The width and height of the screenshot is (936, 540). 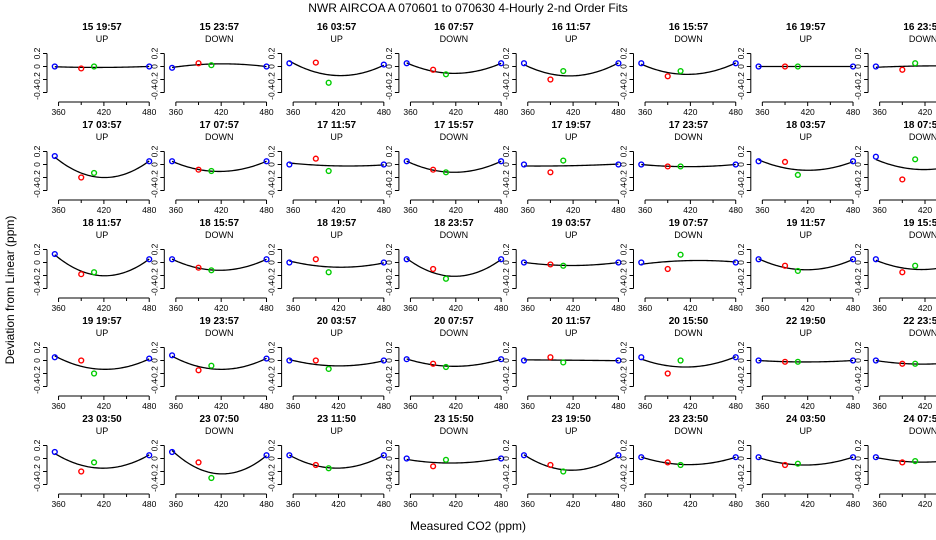 I want to click on panel-title: 16 11:57, so click(x=571, y=27).